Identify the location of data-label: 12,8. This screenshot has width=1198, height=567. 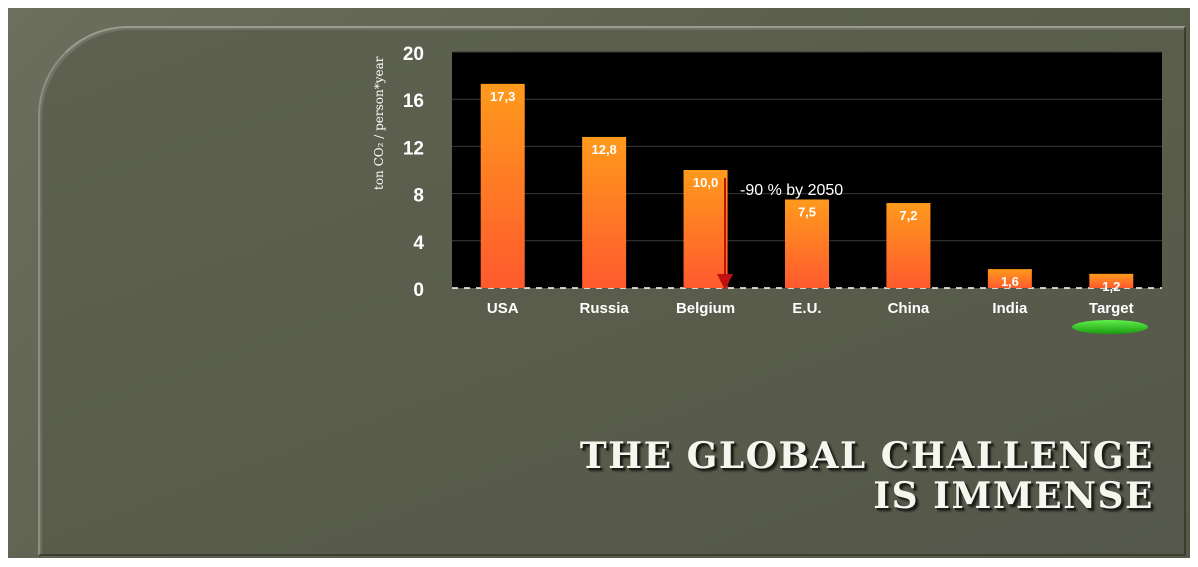
(603, 149).